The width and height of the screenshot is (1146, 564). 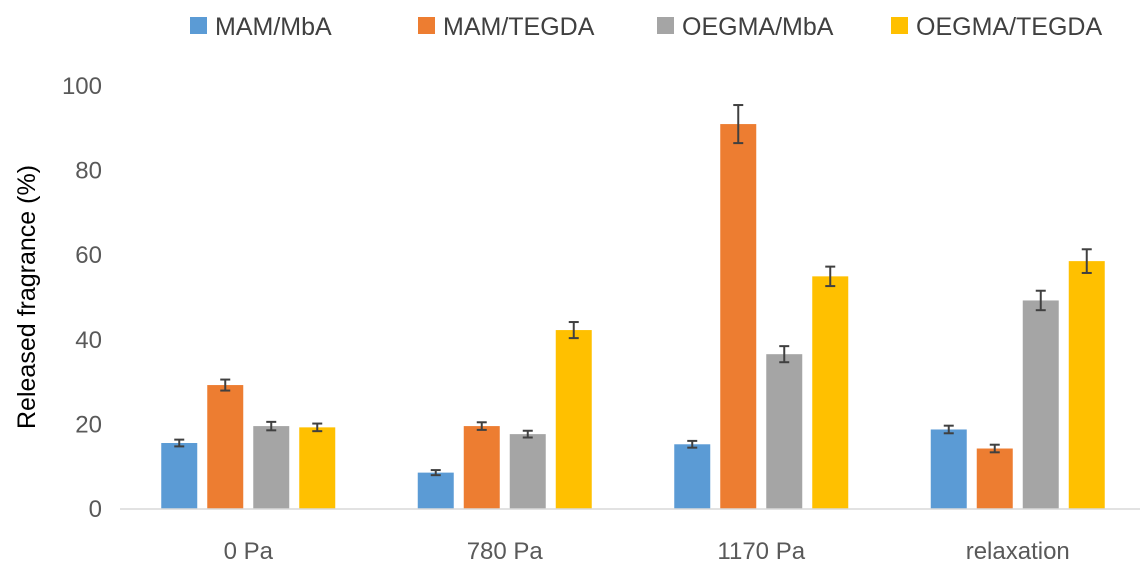 I want to click on legend-label: OEGMA/TEGDA, so click(x=1009, y=27).